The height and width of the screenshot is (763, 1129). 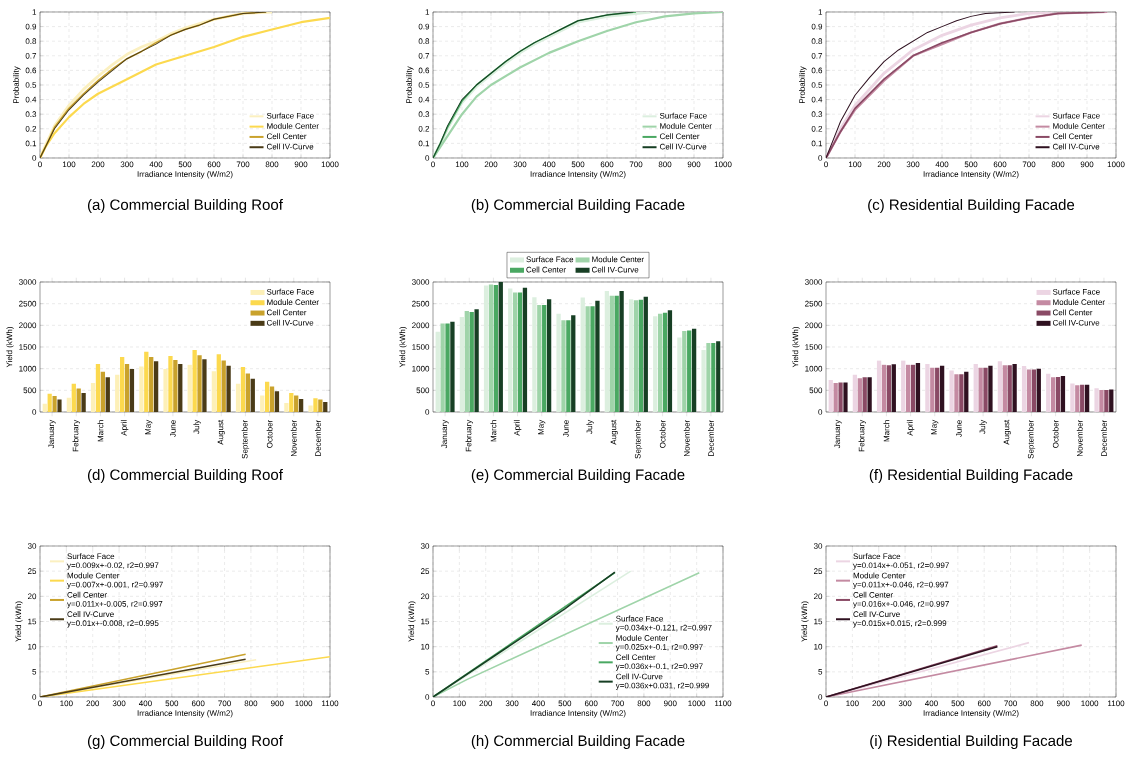 I want to click on annotation: y=0.007x+-0.001, r2=0.997, so click(x=115, y=585).